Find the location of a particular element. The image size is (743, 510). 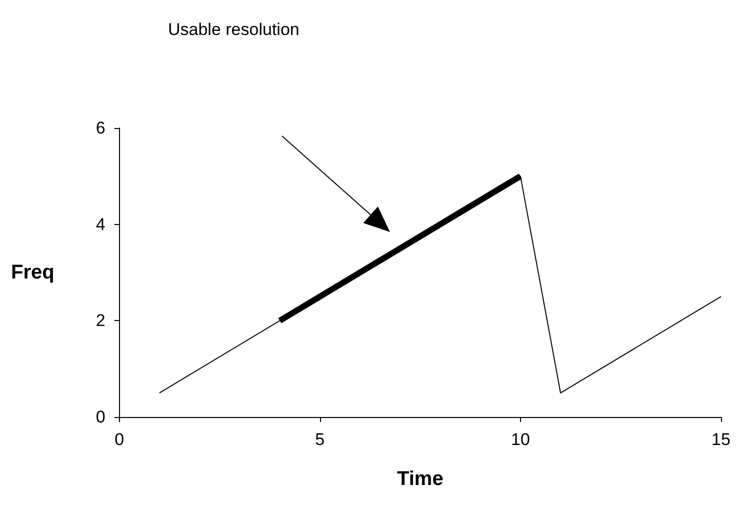

x-axis-title: Time is located at coordinates (420, 479).